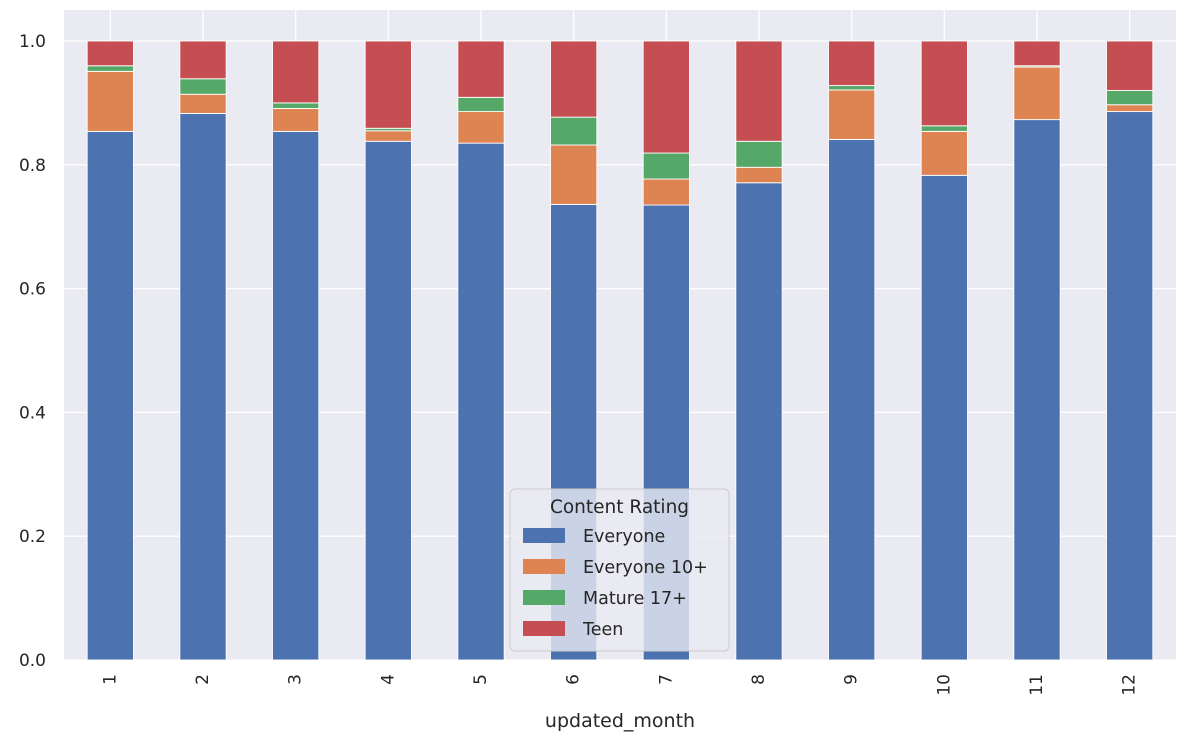 This screenshot has height=744, width=1192. I want to click on x-tick-label: 9, so click(852, 679).